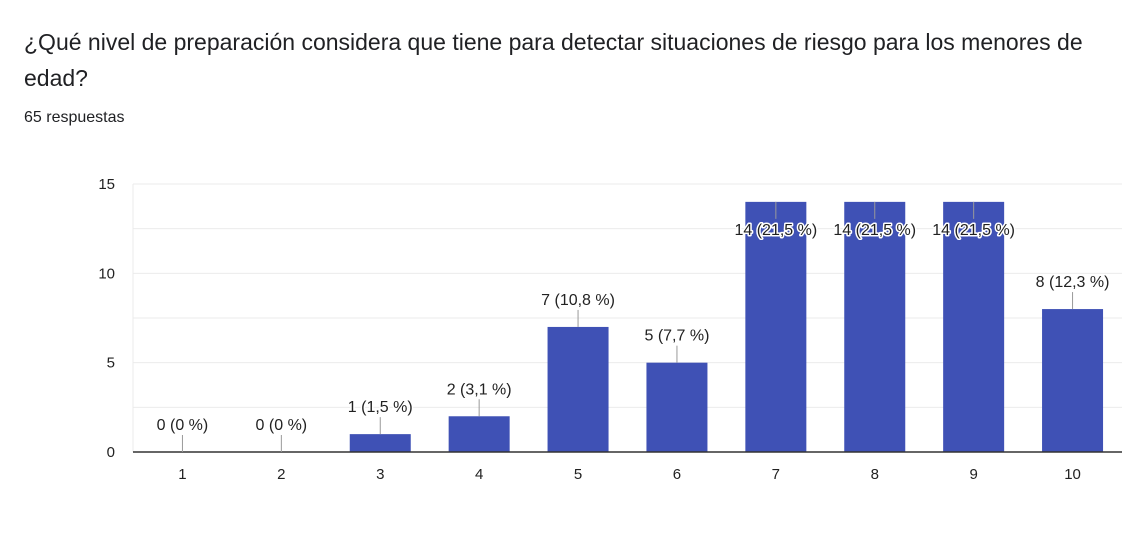  Describe the element at coordinates (111, 452) in the screenshot. I see `y-tick-label: 0` at that location.